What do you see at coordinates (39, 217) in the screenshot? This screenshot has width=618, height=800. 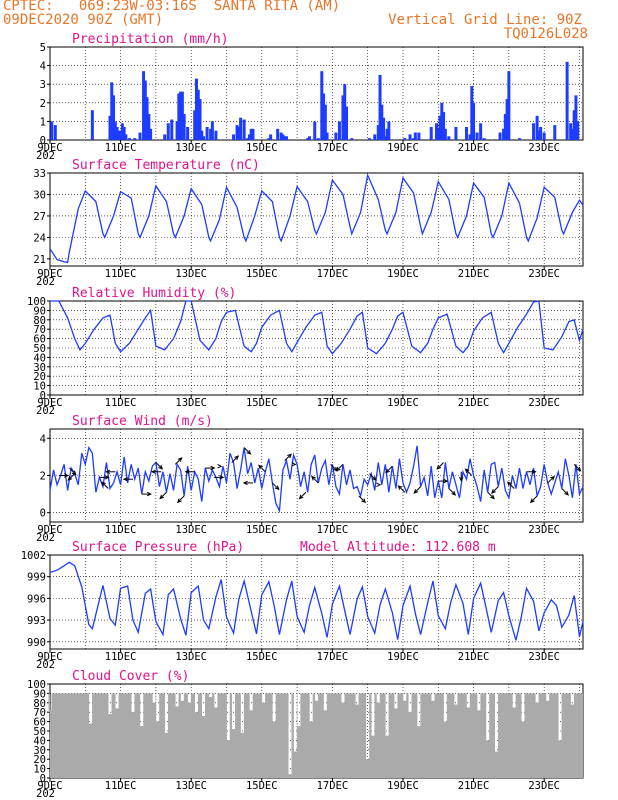 I see `y-tick-label: 27` at bounding box center [39, 217].